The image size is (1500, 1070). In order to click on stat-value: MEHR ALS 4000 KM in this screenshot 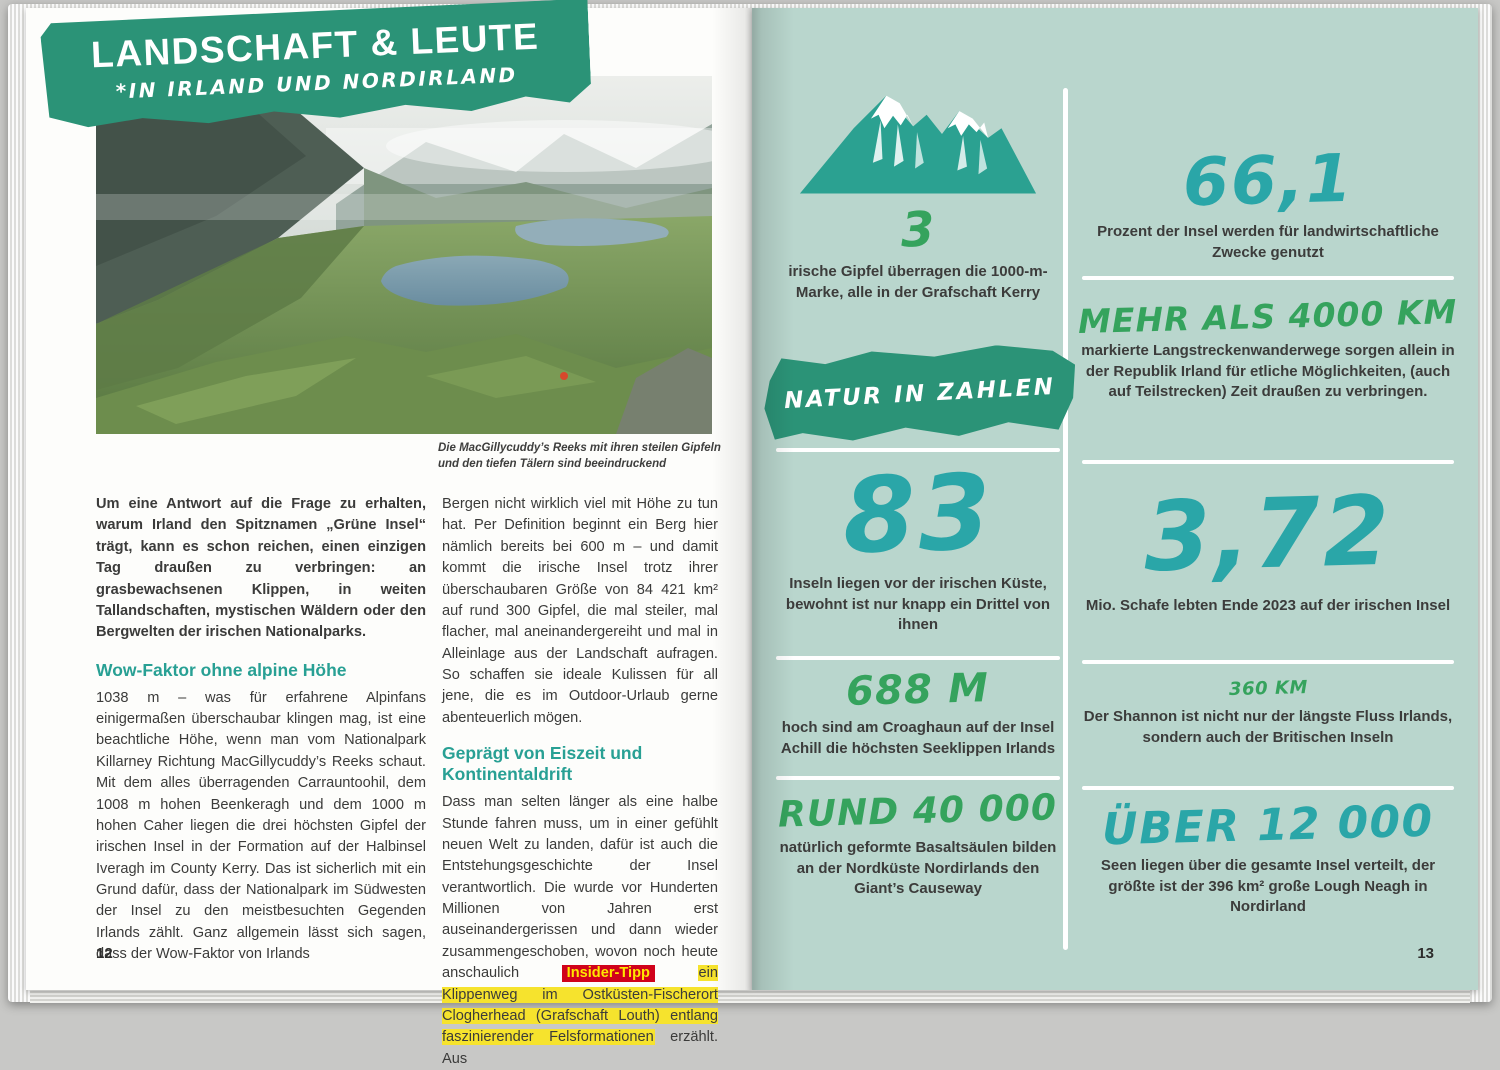, I will do `click(1268, 316)`.